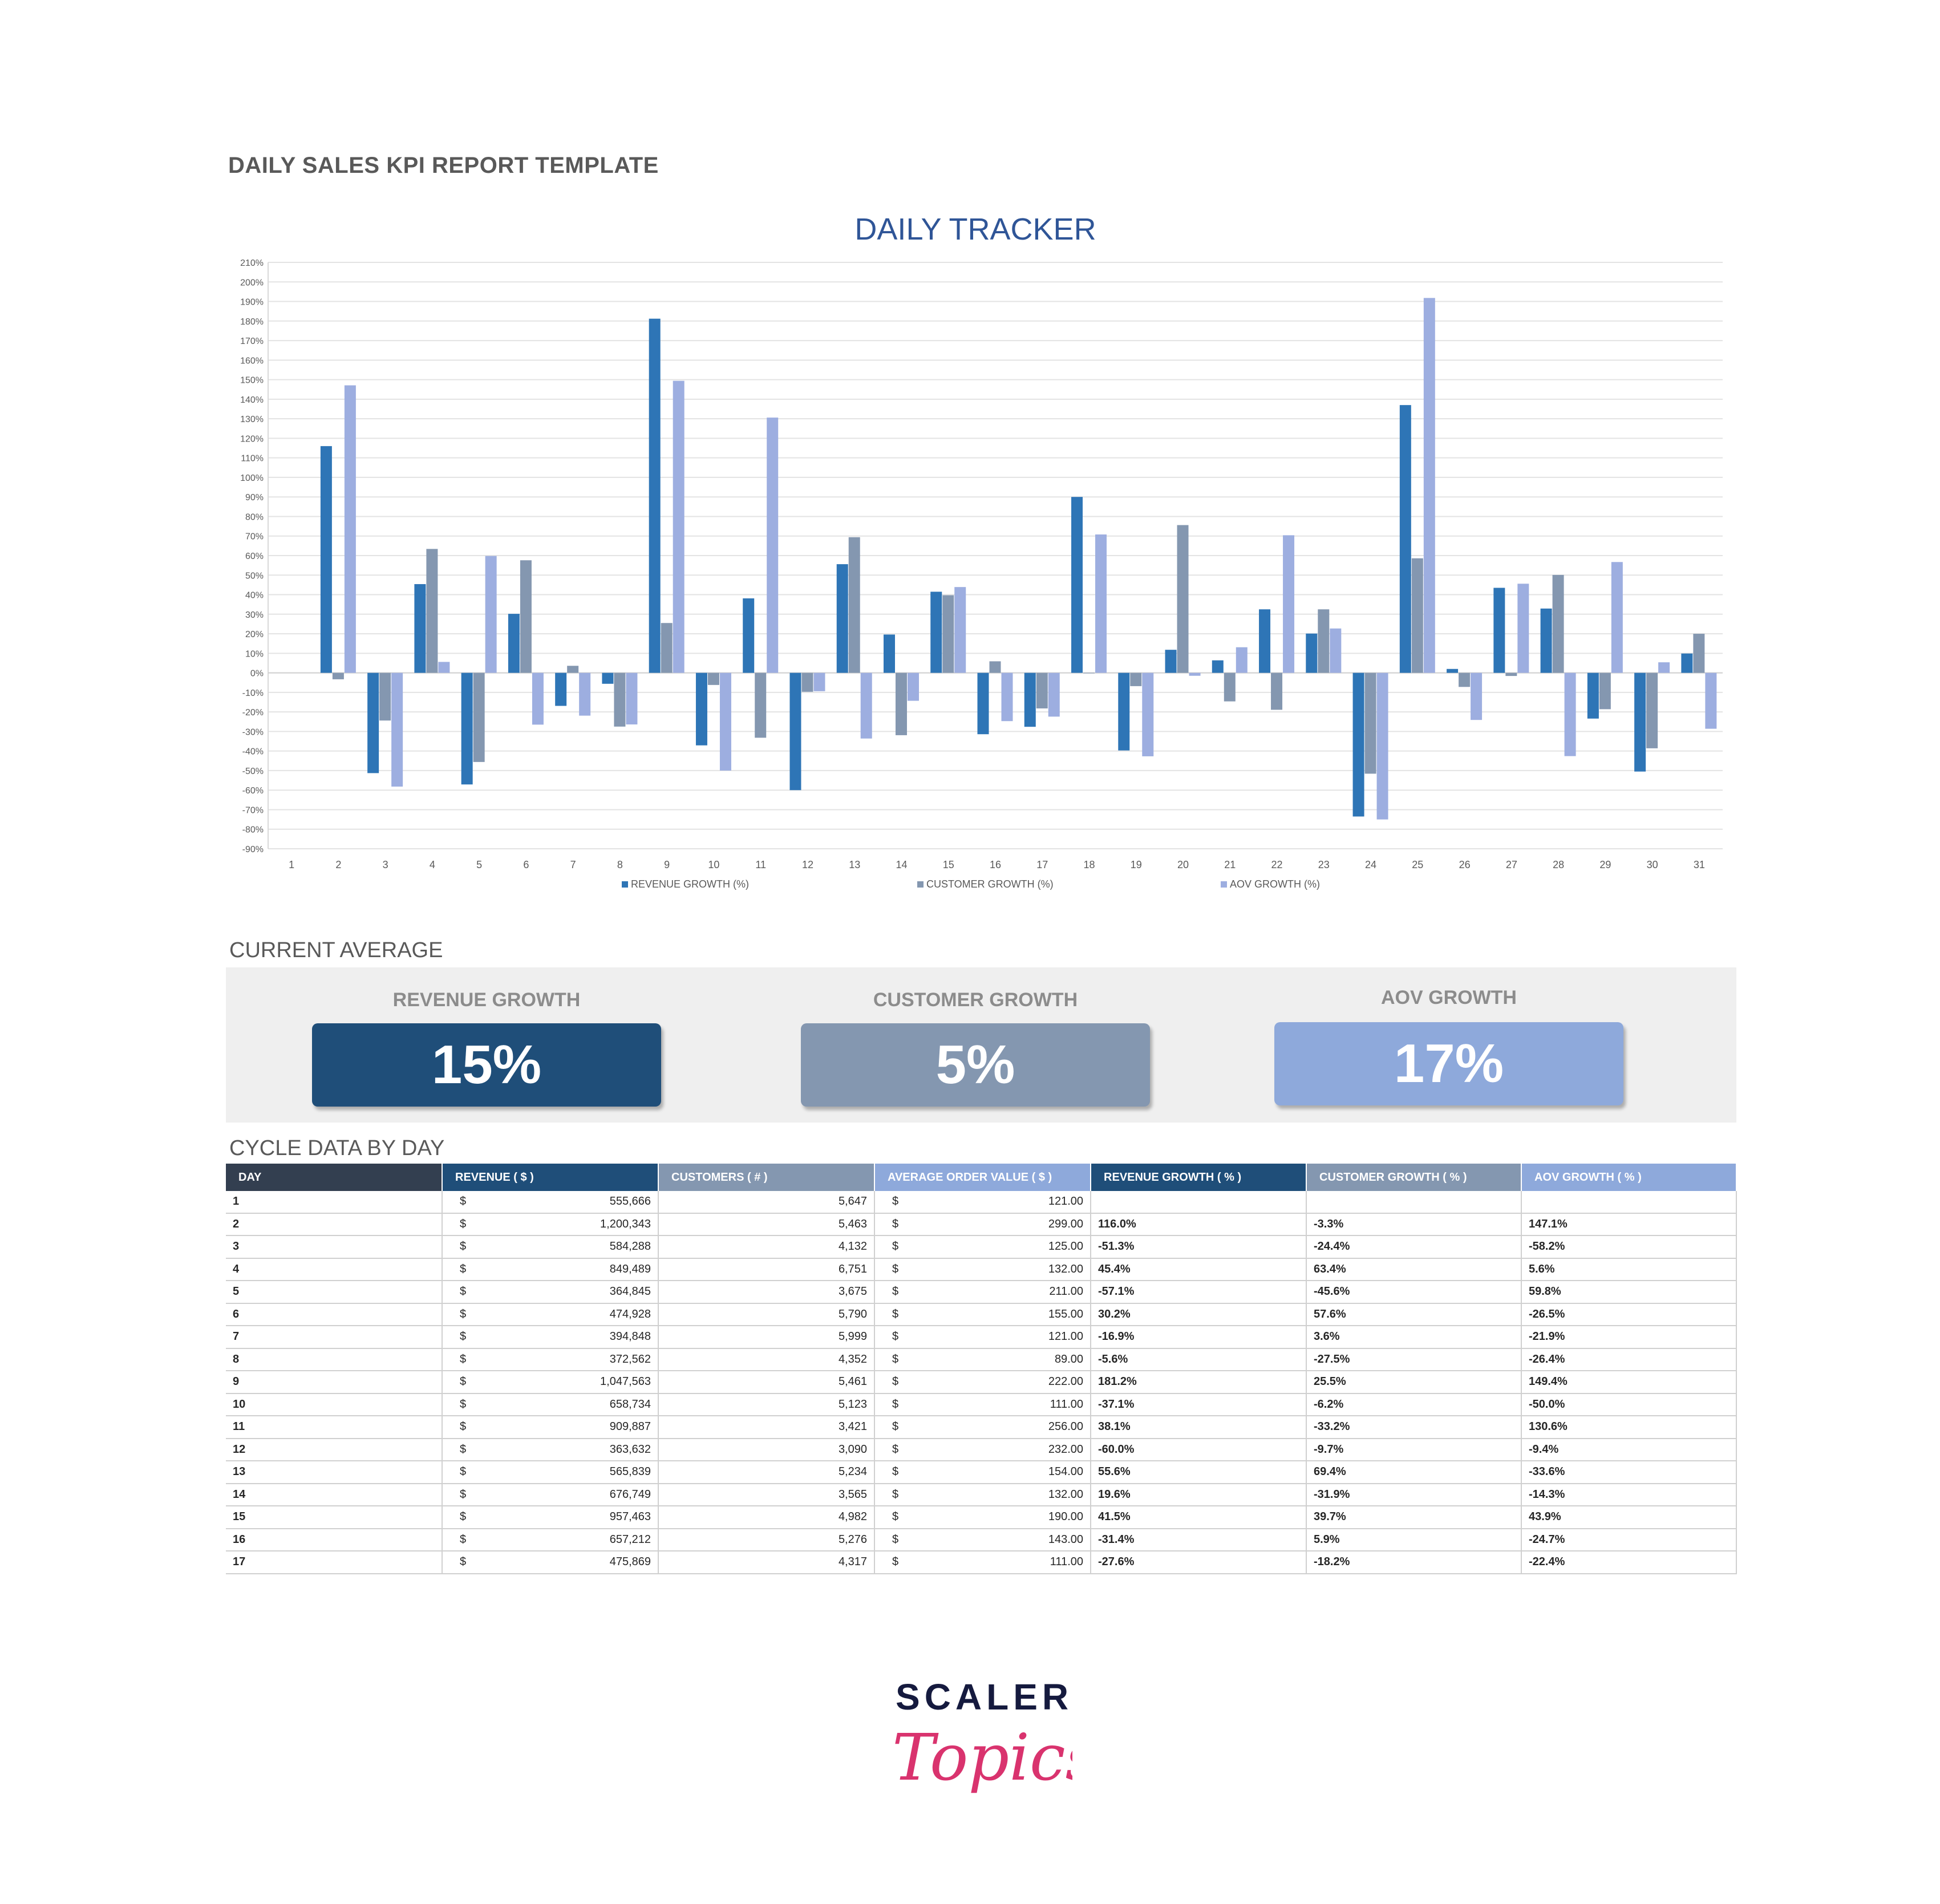  I want to click on cell-value: 3,421, so click(852, 1426).